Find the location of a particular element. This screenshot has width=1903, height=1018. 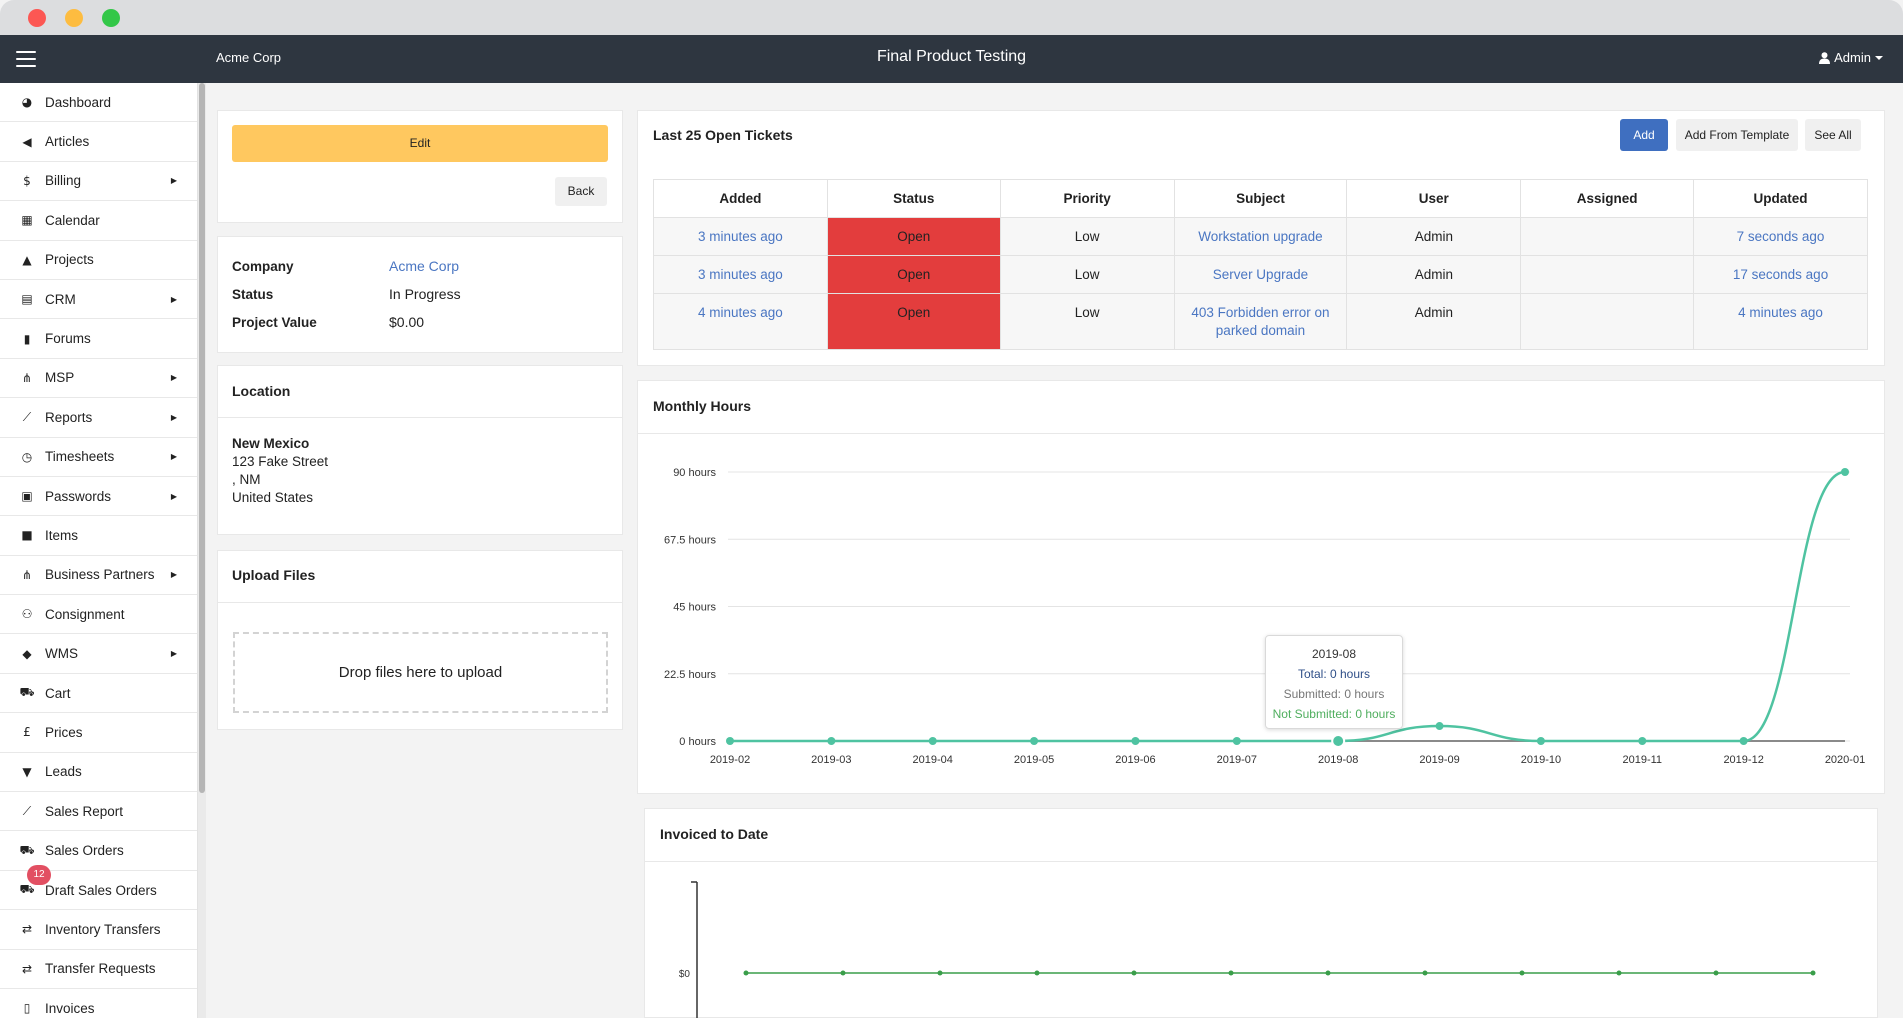

ticket-updated: 17 seconds ago is located at coordinates (1780, 274).